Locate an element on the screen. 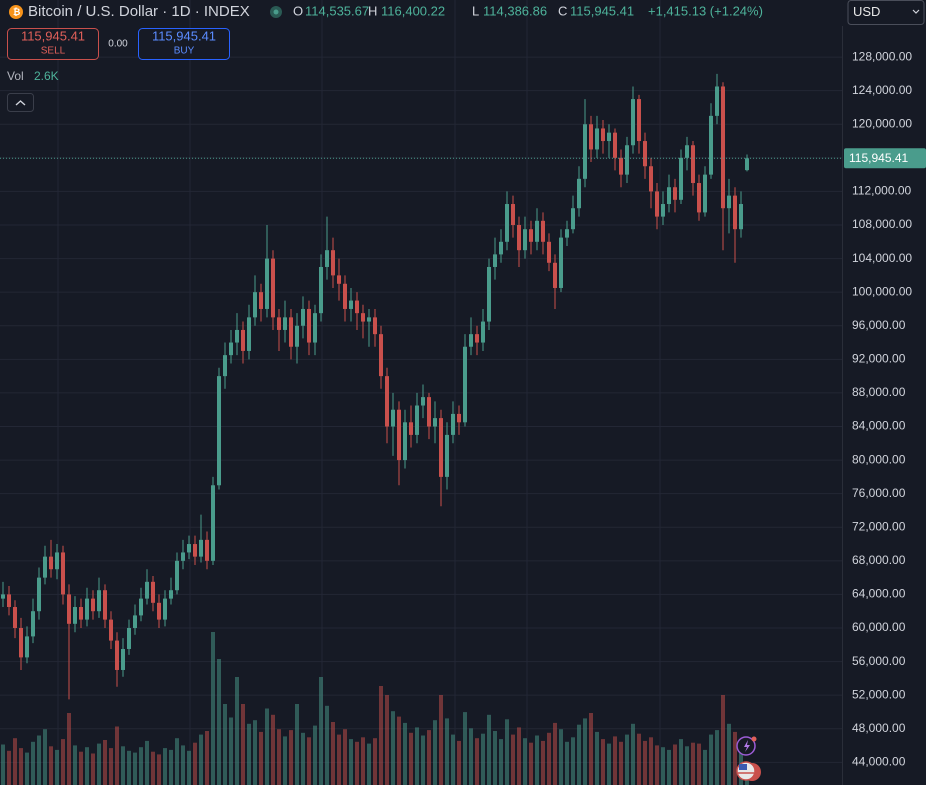 This screenshot has height=785, width=926. close-value: 115,945.41 is located at coordinates (602, 10).